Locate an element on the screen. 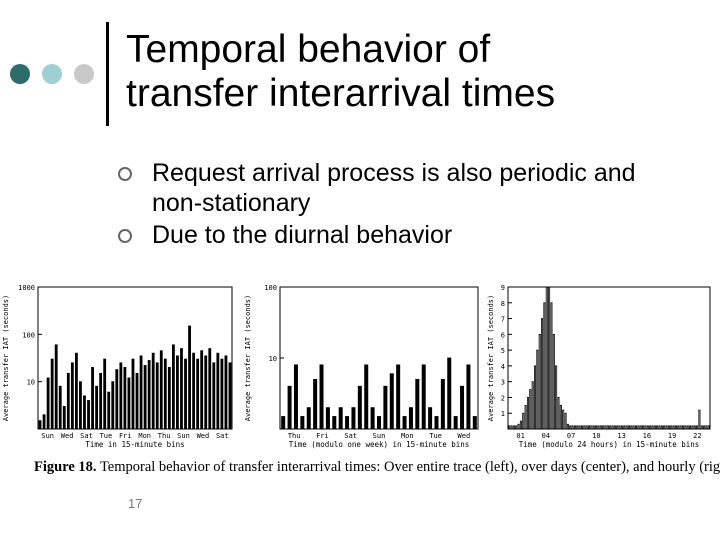  x-axis-label: Time (modulo 24 hours) in 15-minute bins is located at coordinates (609, 444).